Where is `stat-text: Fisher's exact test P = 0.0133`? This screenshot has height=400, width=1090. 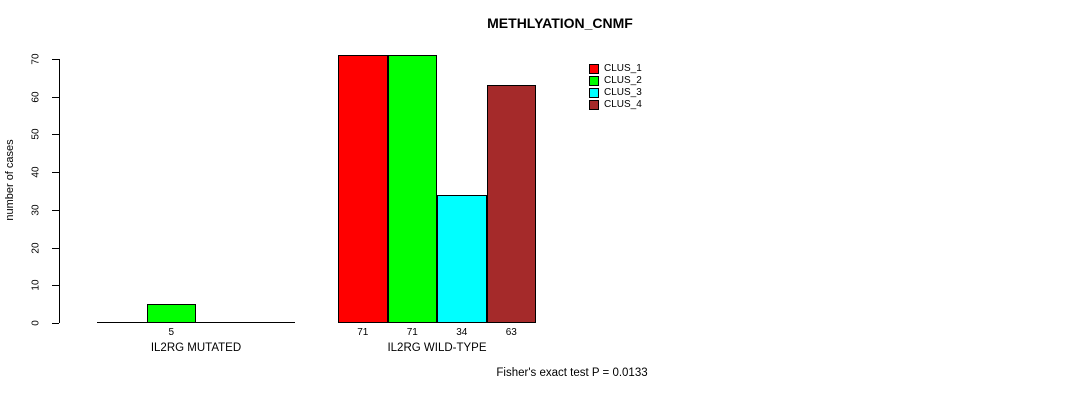
stat-text: Fisher's exact test P = 0.0133 is located at coordinates (572, 373).